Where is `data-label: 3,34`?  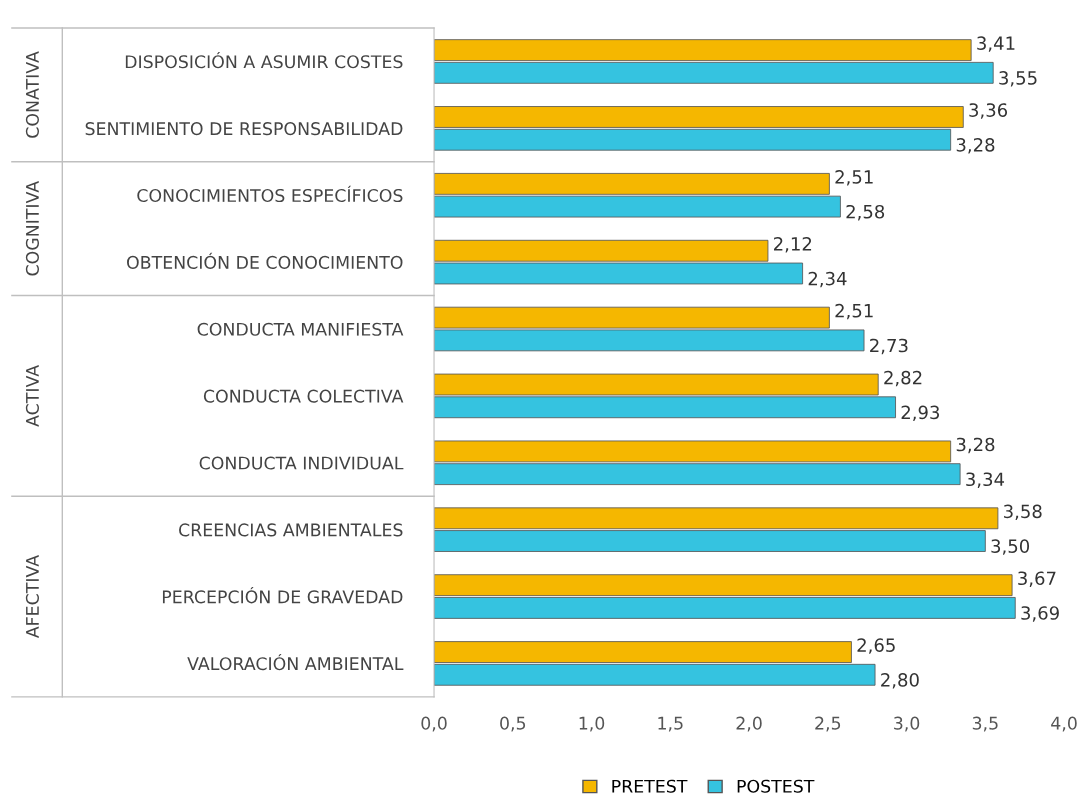 data-label: 3,34 is located at coordinates (985, 480).